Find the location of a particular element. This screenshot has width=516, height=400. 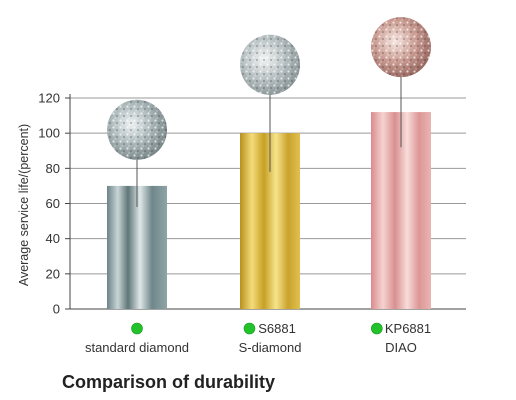

category-sublabel-2: S-diamond is located at coordinates (270, 347).